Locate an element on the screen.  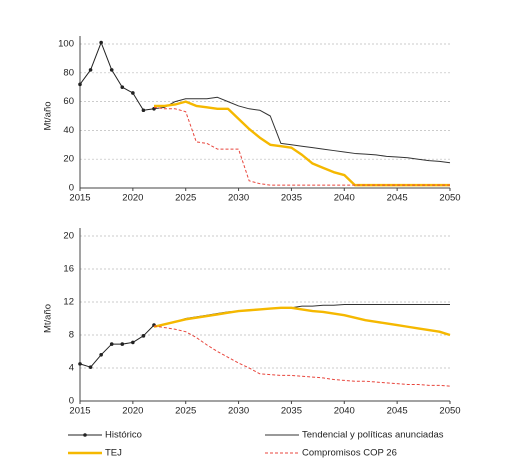
y-tick-label: 16 is located at coordinates (68, 269).